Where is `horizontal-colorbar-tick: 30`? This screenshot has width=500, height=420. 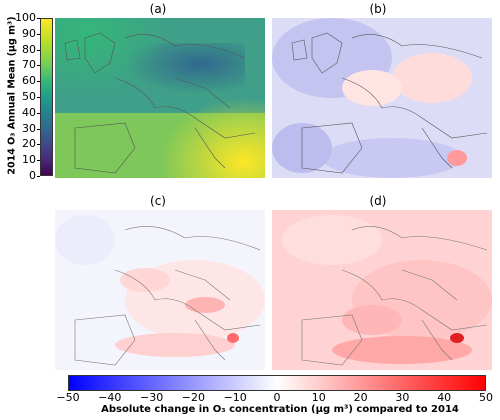 horizontal-colorbar-tick: 30 is located at coordinates (402, 397).